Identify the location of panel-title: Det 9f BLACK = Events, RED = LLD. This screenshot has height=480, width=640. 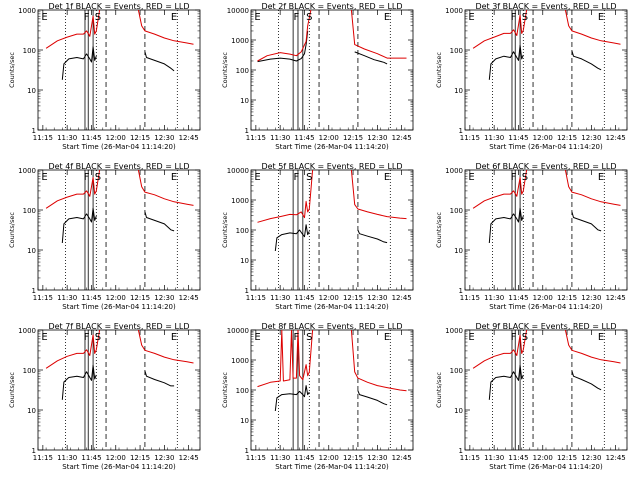
(545, 326).